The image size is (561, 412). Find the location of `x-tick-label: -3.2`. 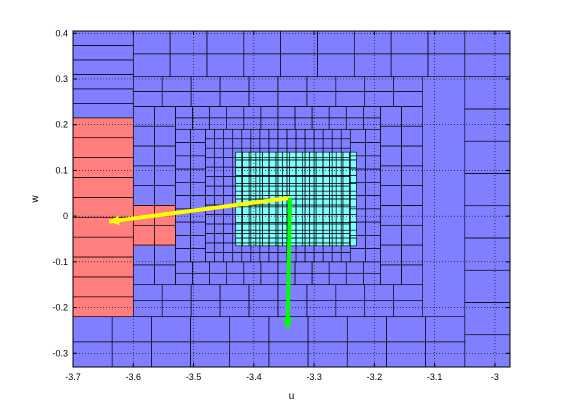

x-tick-label: -3.2 is located at coordinates (375, 377).